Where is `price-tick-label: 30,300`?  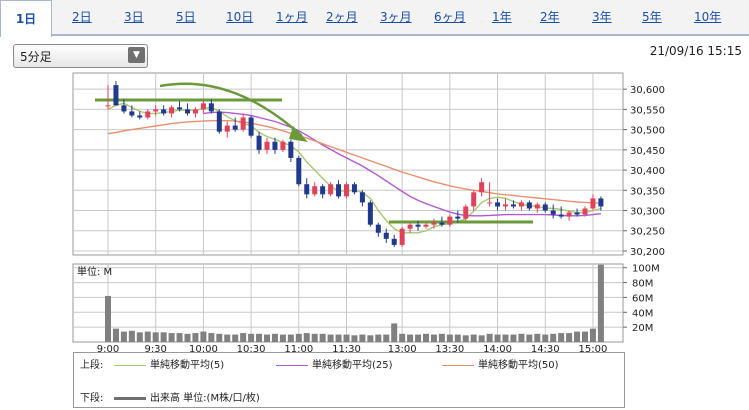
price-tick-label: 30,300 is located at coordinates (647, 212).